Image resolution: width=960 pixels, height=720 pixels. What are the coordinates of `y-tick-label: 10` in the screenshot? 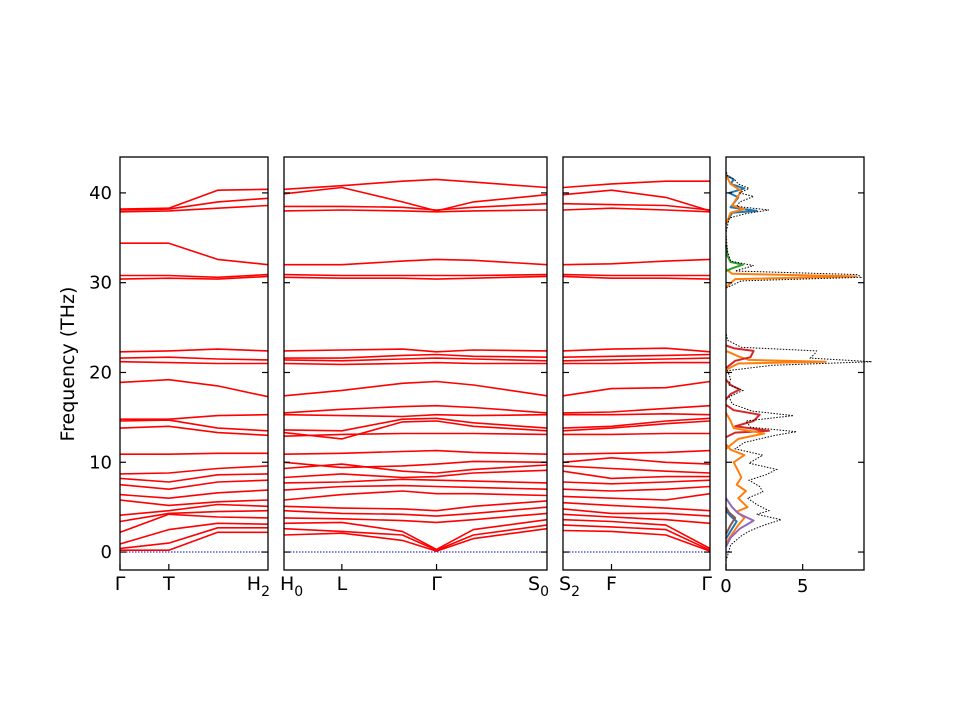 It's located at (100, 462).